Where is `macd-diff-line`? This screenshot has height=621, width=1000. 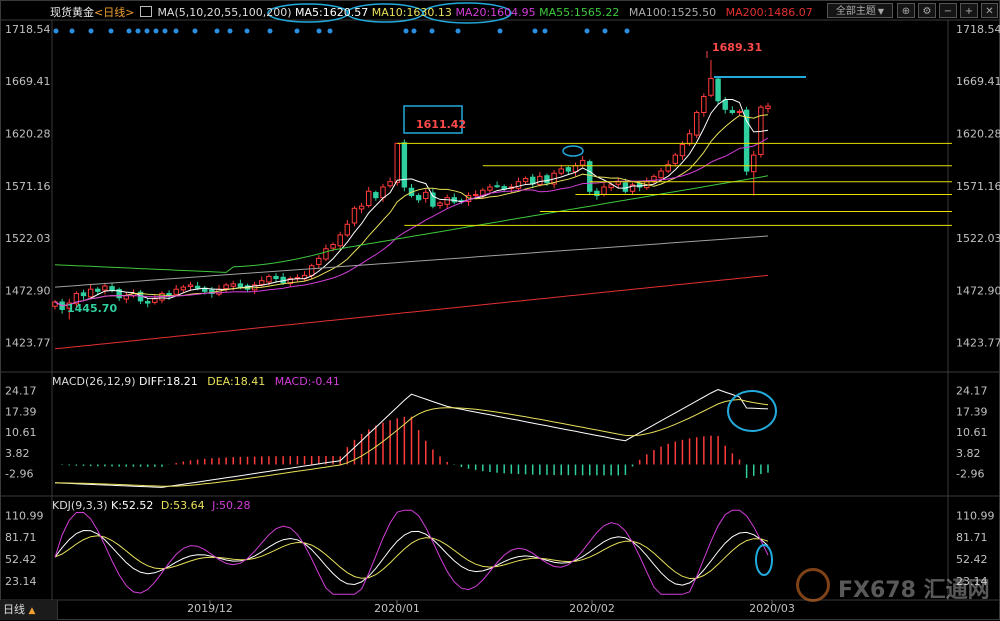
macd-diff-line is located at coordinates (411, 438).